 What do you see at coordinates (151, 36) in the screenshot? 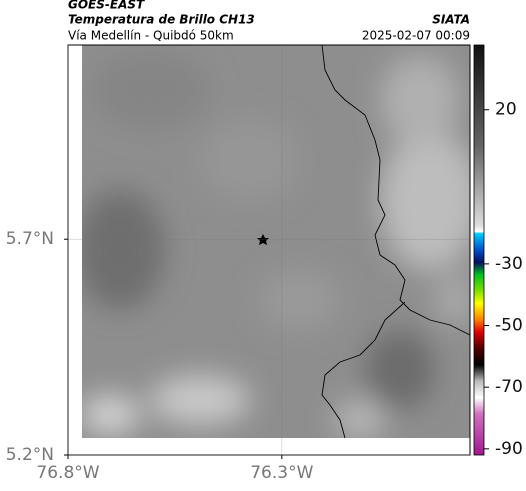
I see `subtitle: Vía Medellín - Quibdó 50km` at bounding box center [151, 36].